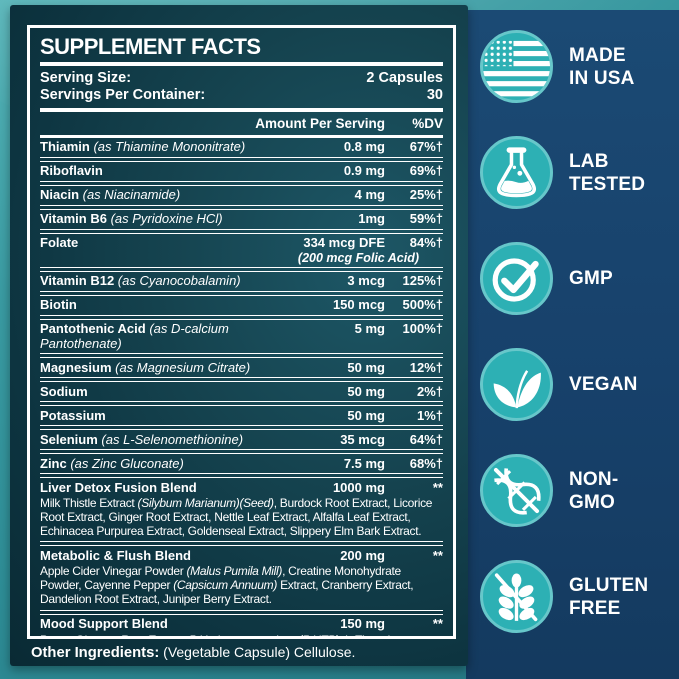  Describe the element at coordinates (603, 384) in the screenshot. I see `badge-label: VEGAN` at that location.